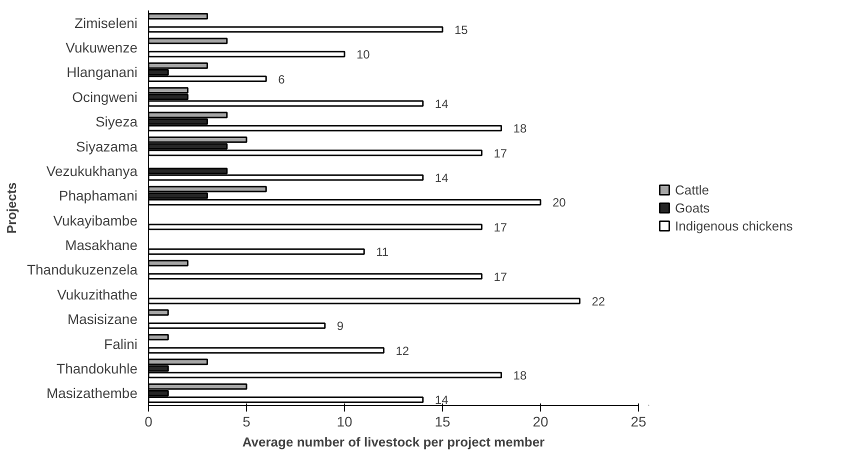  I want to click on y-tick-label: Hlanganani, so click(102, 72).